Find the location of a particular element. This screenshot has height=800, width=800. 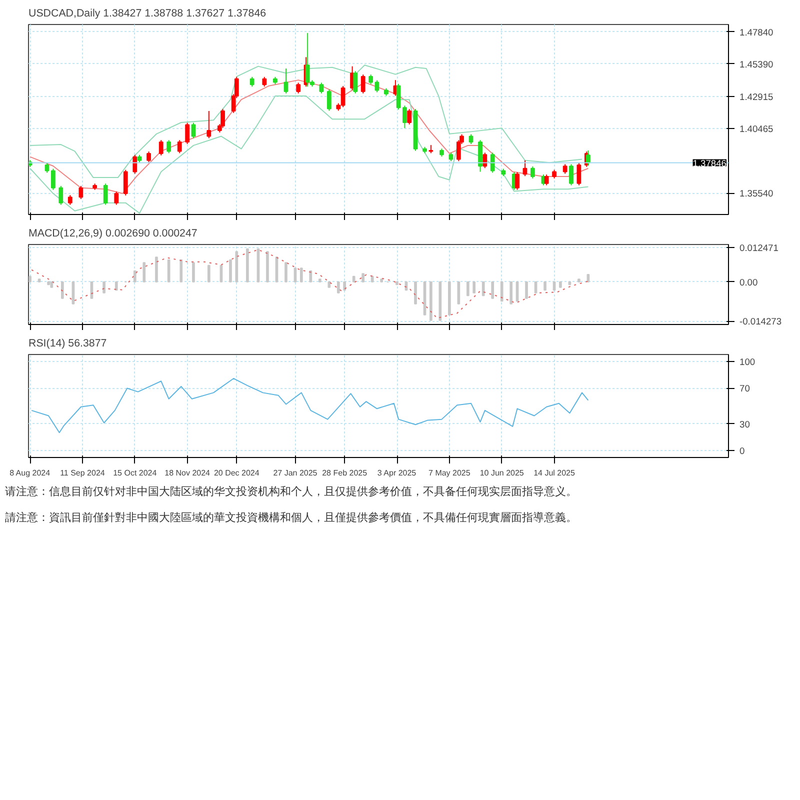

x-tick-label: 8 Aug 2024 is located at coordinates (30, 473).